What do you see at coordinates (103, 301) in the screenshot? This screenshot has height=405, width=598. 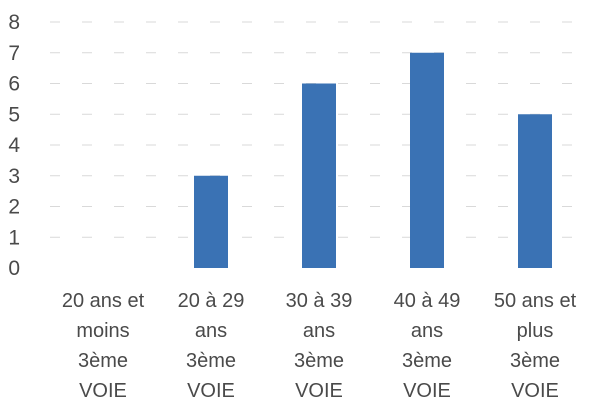 I see `x-tick-label-line: 20 ans et` at bounding box center [103, 301].